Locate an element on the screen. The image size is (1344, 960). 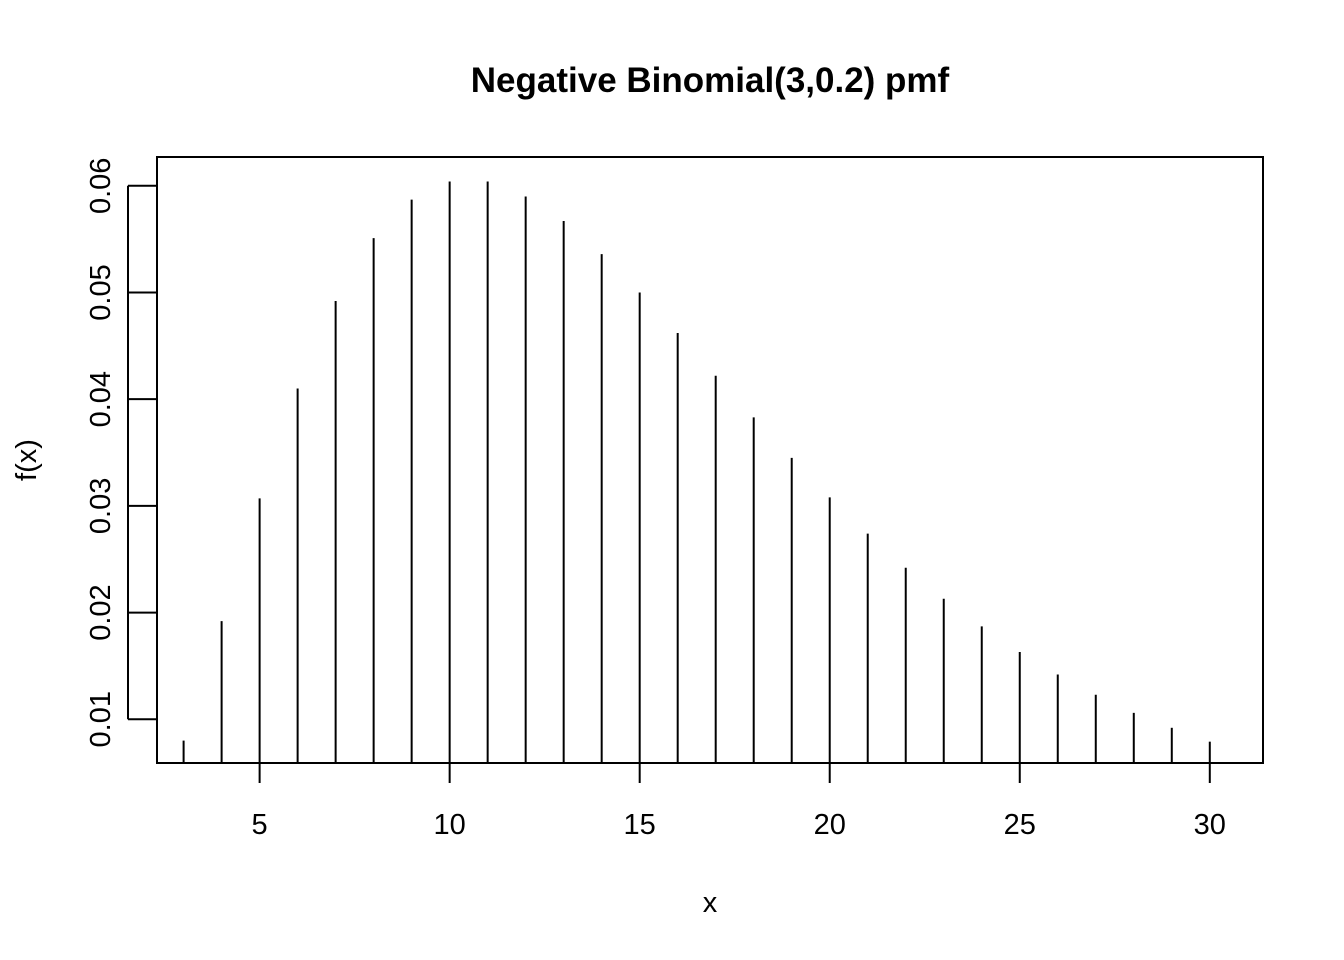
chart-title: Negative Binomial(3,0.2) pmf is located at coordinates (710, 80).